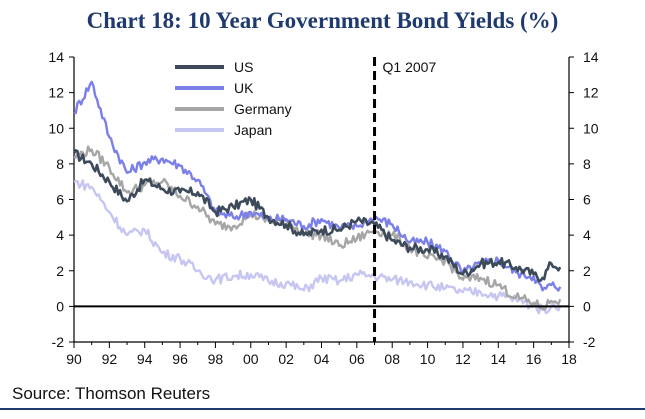  What do you see at coordinates (587, 164) in the screenshot?
I see `y-tick-label-right: 8` at bounding box center [587, 164].